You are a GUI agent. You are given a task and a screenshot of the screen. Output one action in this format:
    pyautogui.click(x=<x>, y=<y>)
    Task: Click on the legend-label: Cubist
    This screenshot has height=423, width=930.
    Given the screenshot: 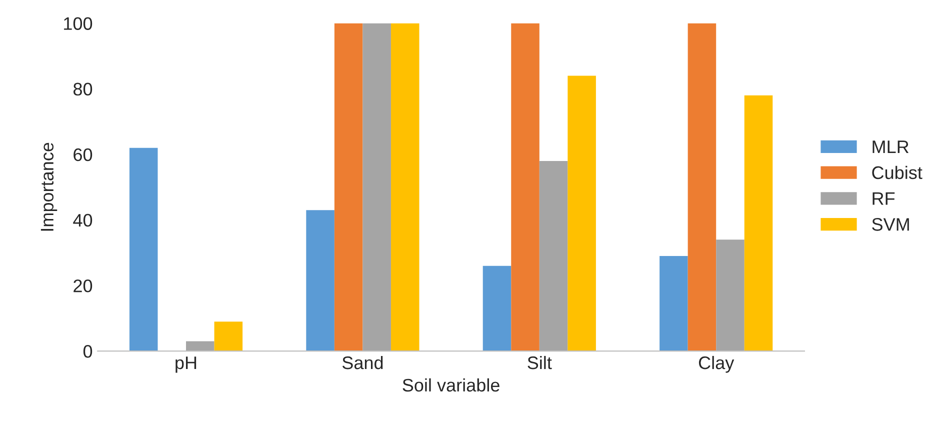 What is the action you would take?
    pyautogui.click(x=897, y=173)
    